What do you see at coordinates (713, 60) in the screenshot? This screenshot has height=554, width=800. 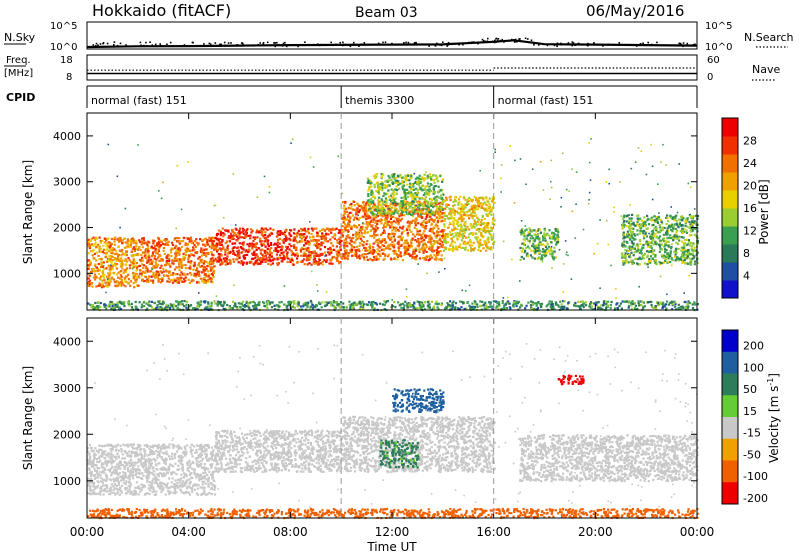 I see `nave-right-tick-top: 60` at bounding box center [713, 60].